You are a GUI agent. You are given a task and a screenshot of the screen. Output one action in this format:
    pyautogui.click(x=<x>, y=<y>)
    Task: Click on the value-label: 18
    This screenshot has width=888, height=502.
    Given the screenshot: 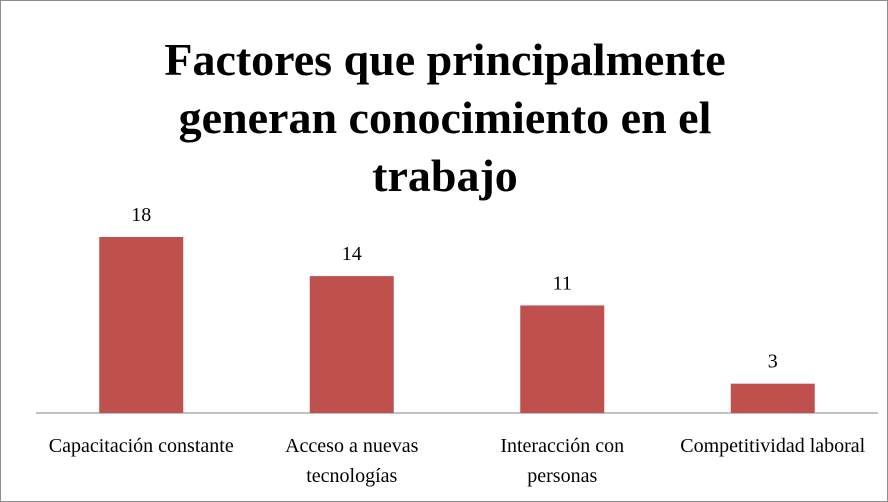 What is the action you would take?
    pyautogui.click(x=141, y=215)
    